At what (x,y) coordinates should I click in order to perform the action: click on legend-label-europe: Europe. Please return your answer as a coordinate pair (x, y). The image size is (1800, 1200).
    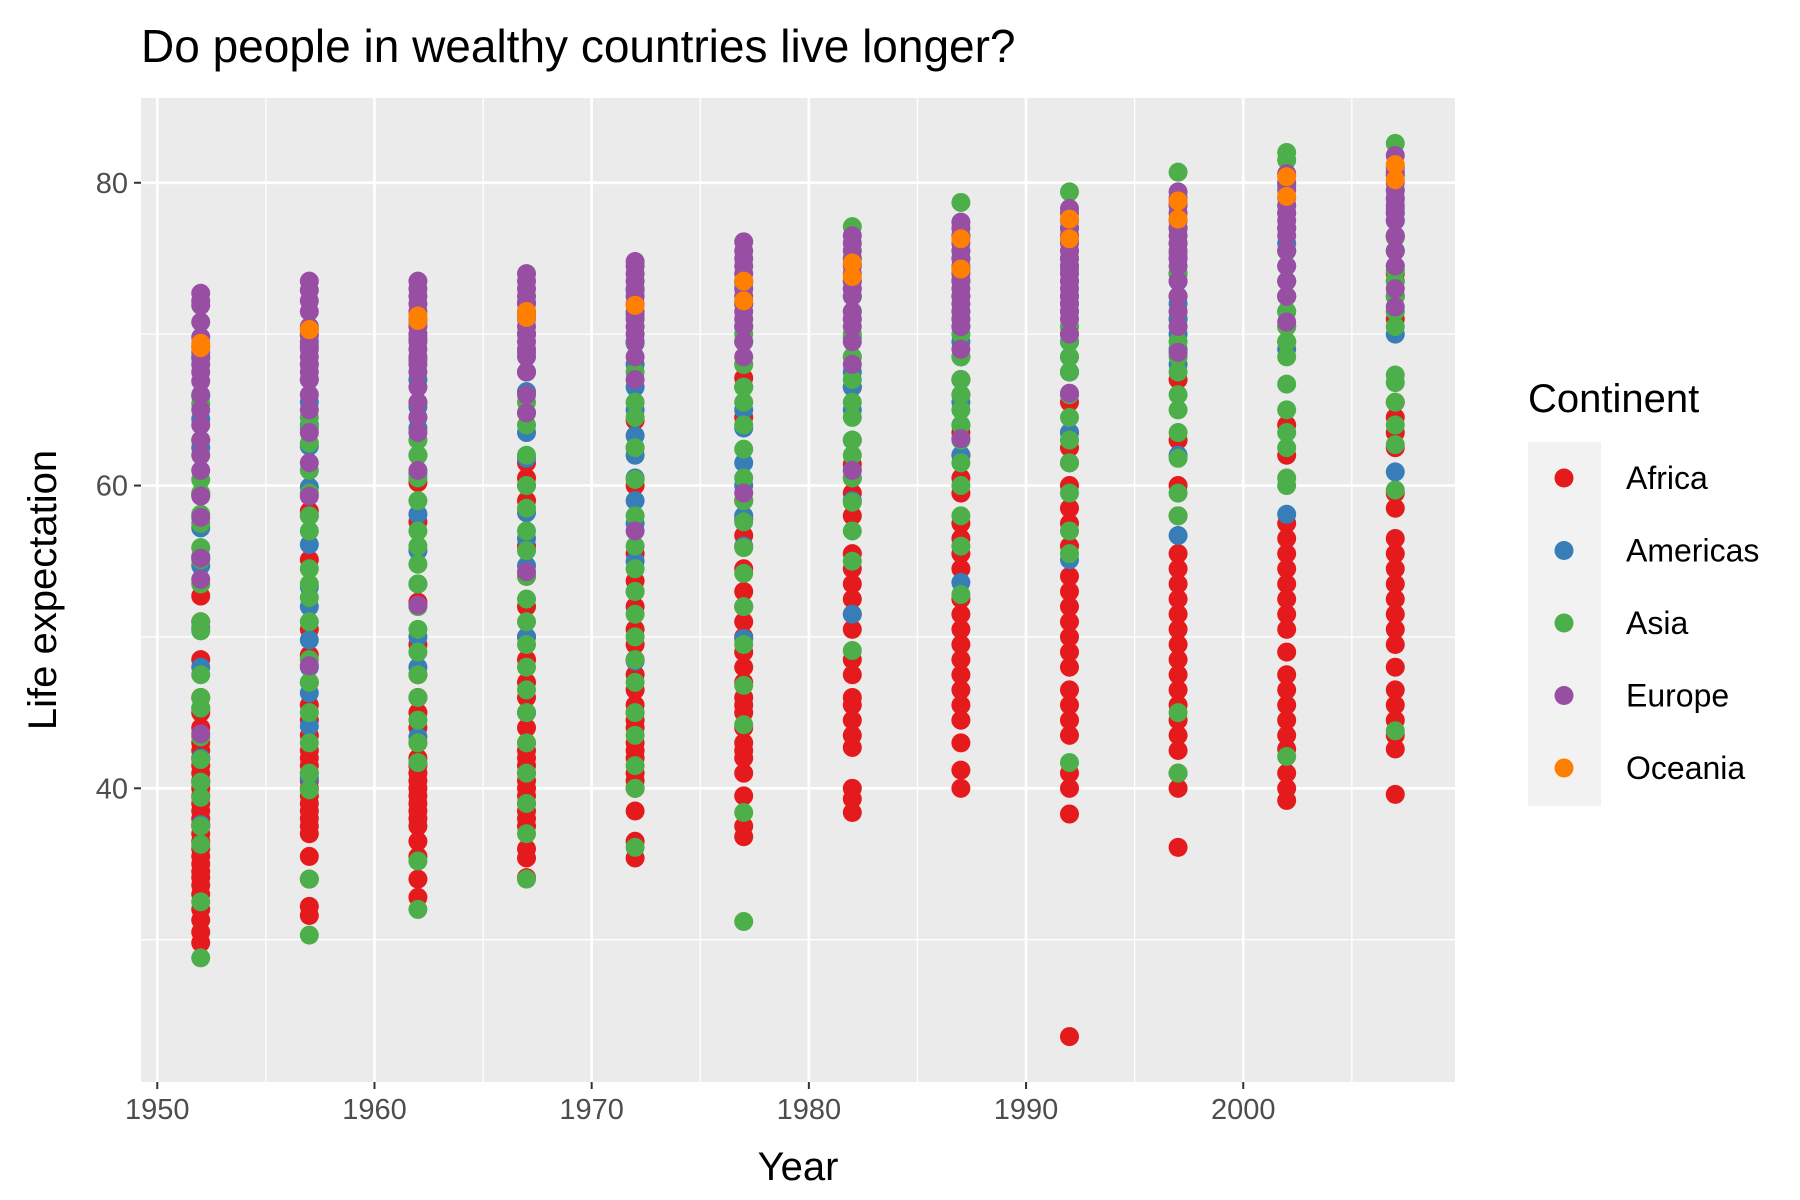
    Looking at the image, I should click on (1677, 696).